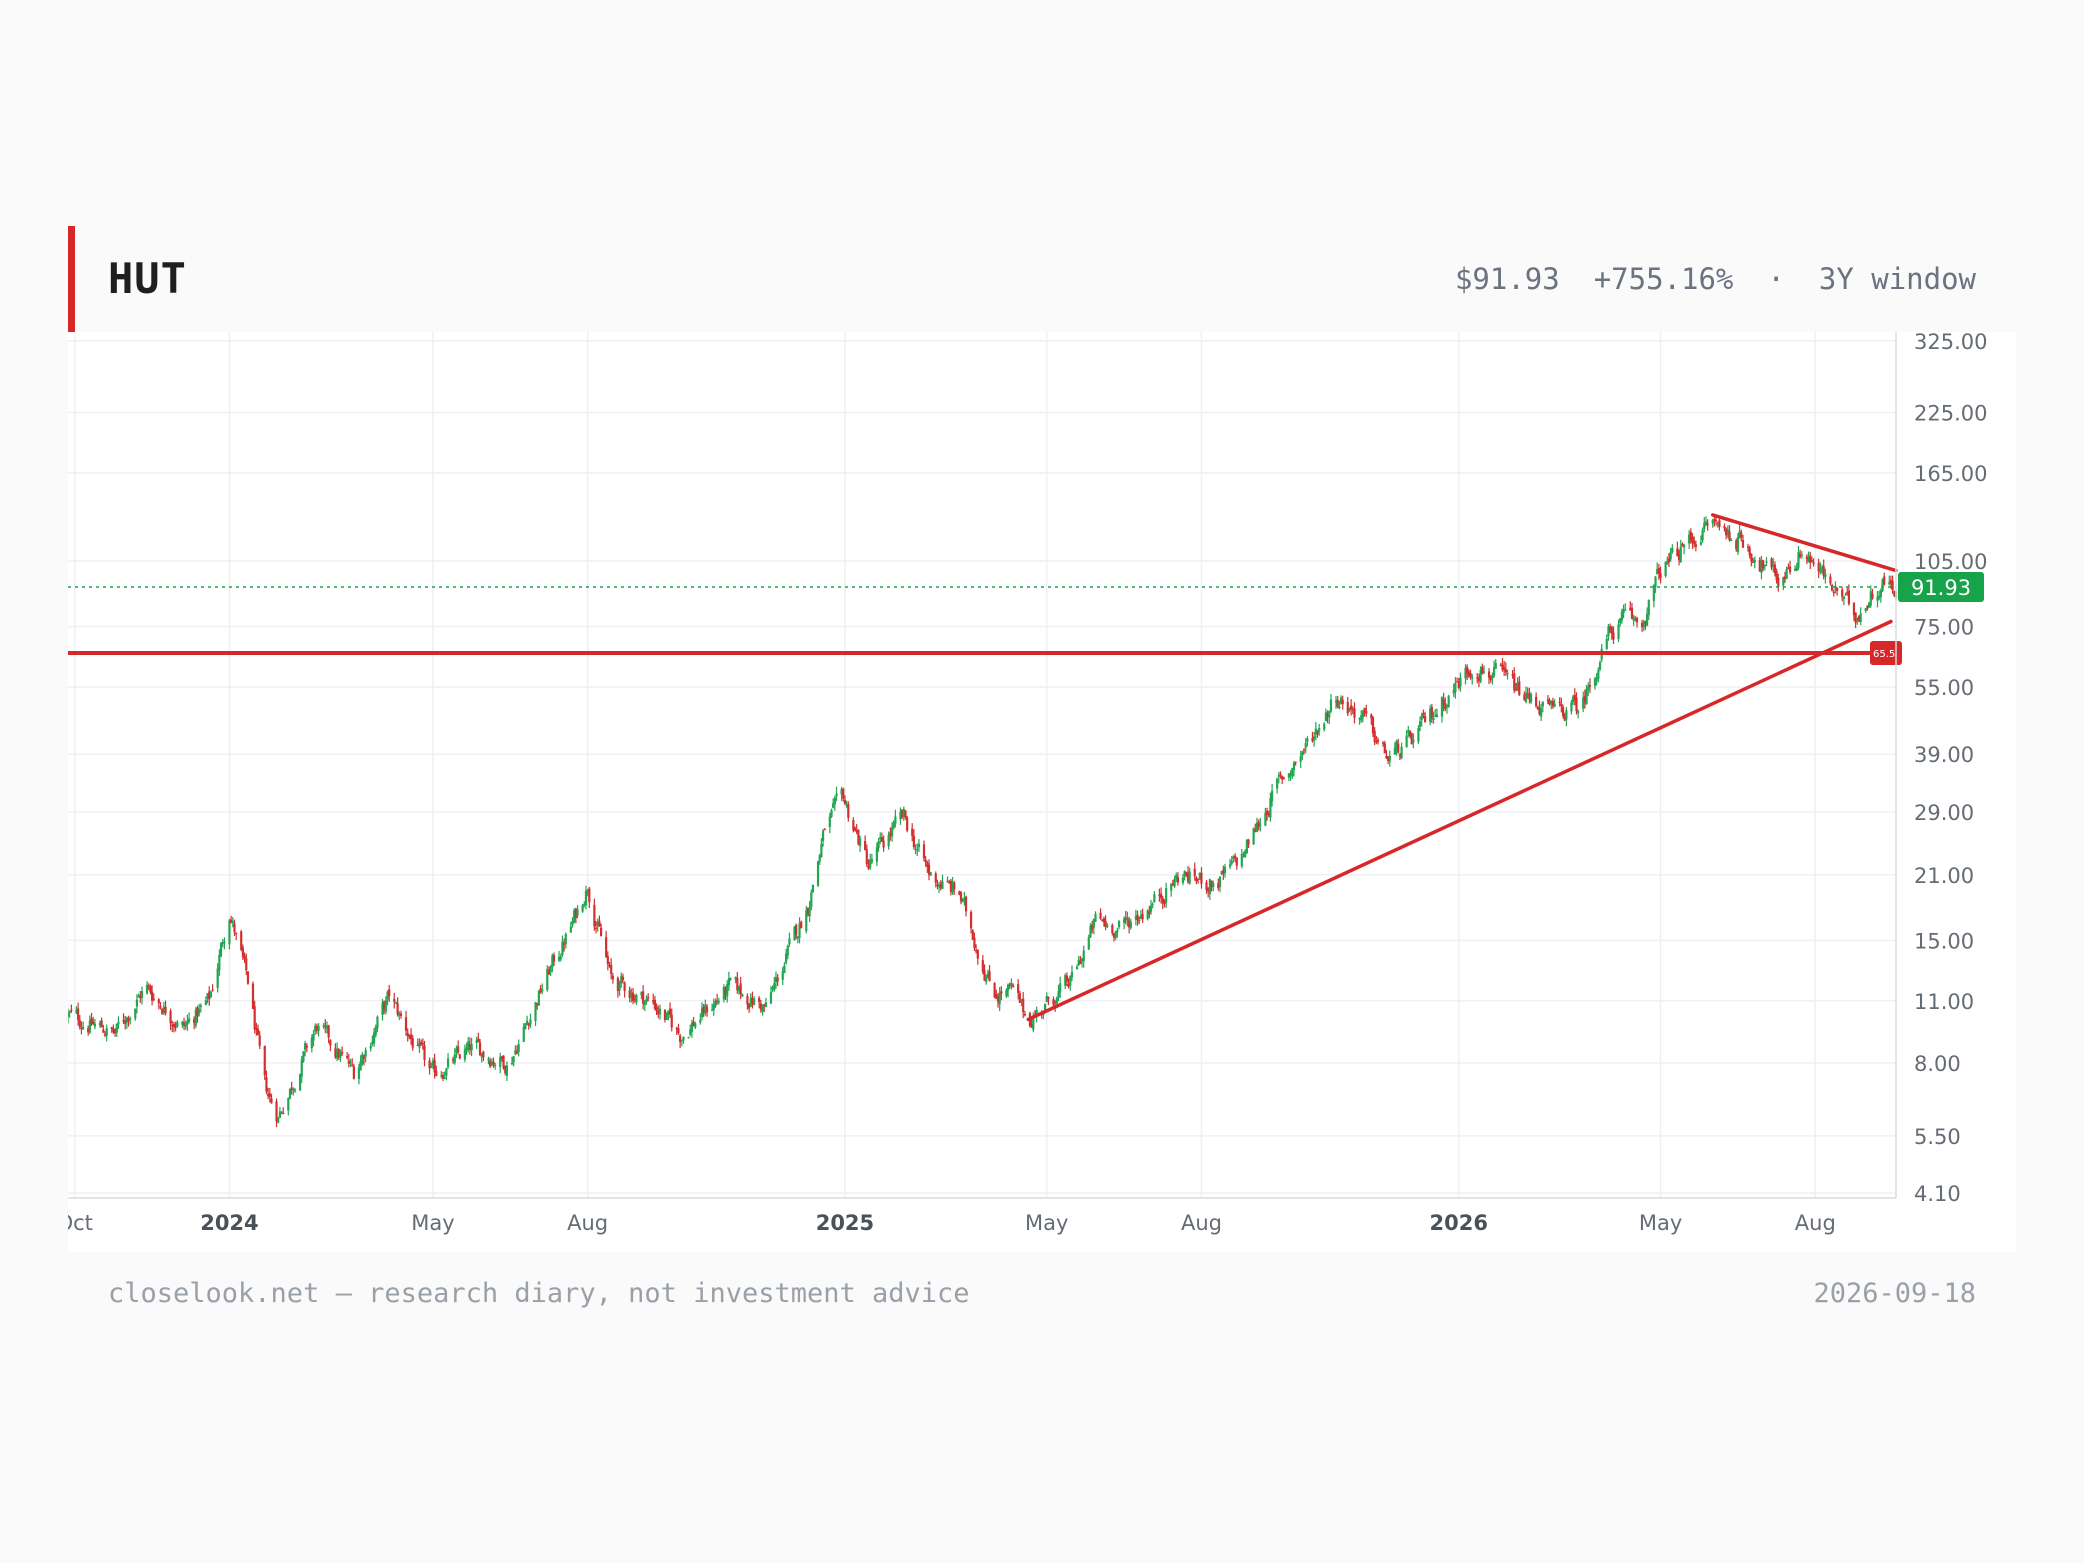  I want to click on chart-header: HUT $91.93 +755.16% · 3Y window, so click(1042, 279).